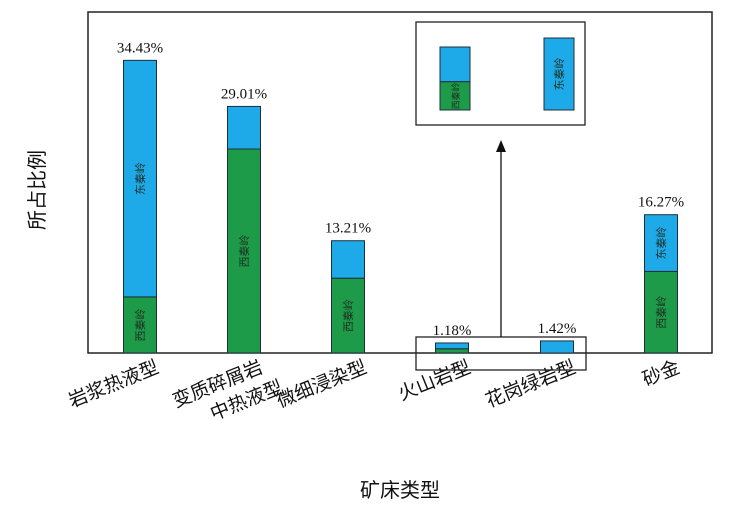 This screenshot has height=524, width=734. Describe the element at coordinates (557, 329) in the screenshot. I see `total-label-4: 1.42%` at that location.